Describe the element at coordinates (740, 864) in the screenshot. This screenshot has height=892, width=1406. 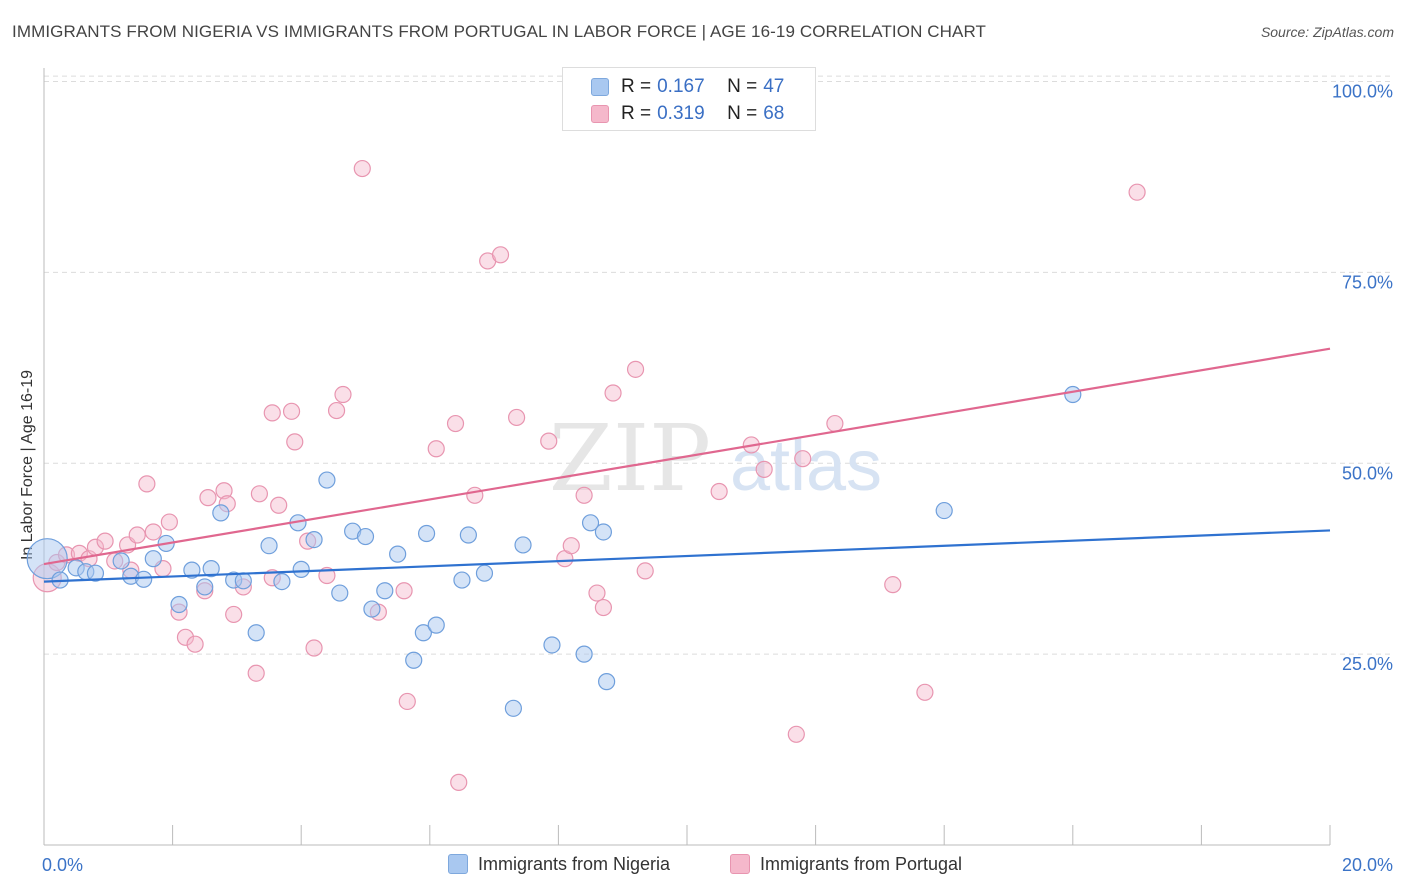
I see `bottom-legend-swatch-portugal` at that location.